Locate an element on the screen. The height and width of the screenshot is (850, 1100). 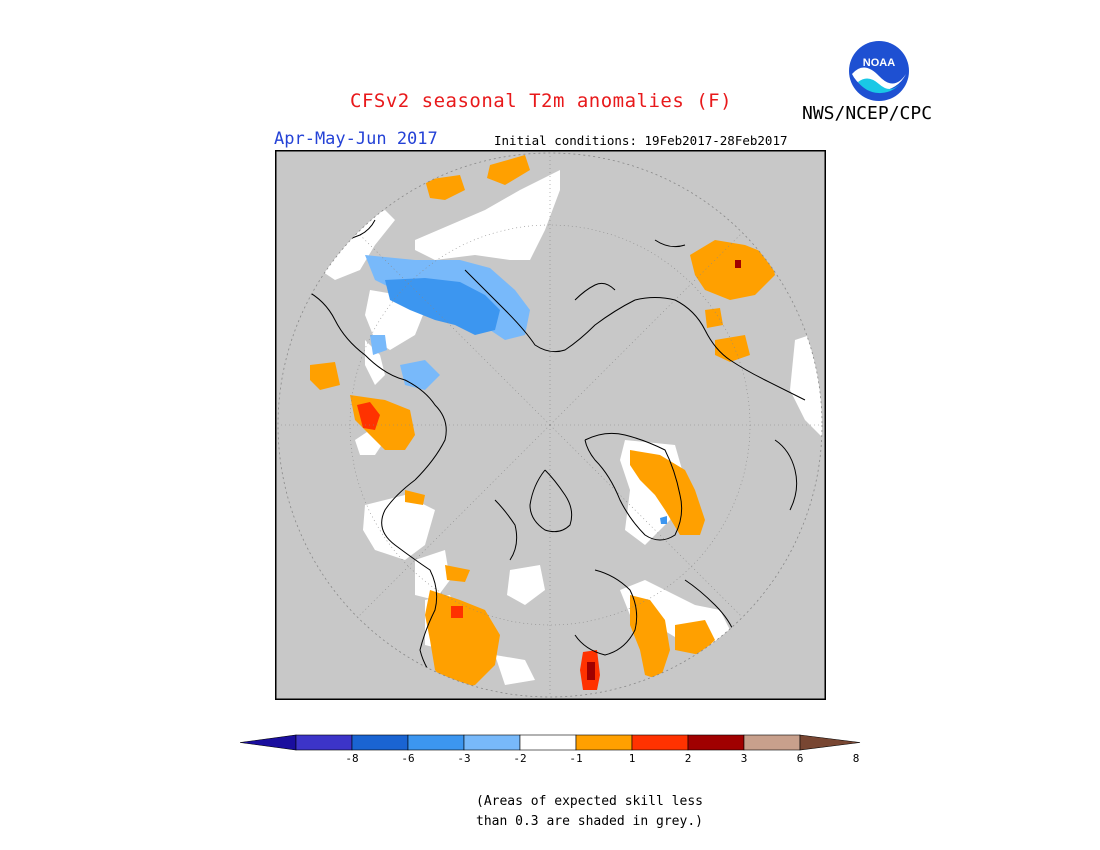
chart-title: CFSv2 seasonal T2m anomalies (F) is located at coordinates (541, 101).